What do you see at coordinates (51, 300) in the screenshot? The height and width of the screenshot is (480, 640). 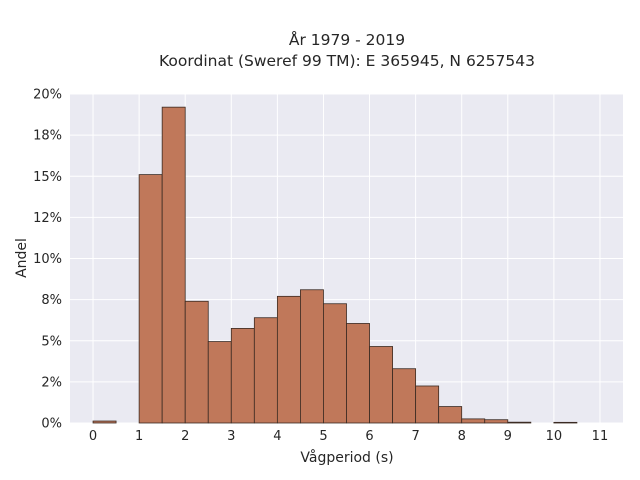 I see `y-tick-label: 8%` at bounding box center [51, 300].